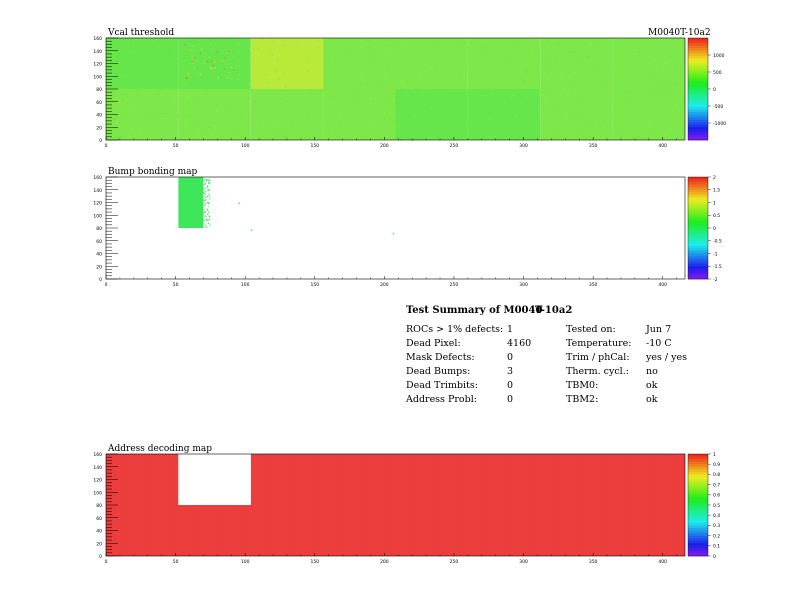  What do you see at coordinates (652, 385) in the screenshot?
I see `summary-value-tbm0: ok` at bounding box center [652, 385].